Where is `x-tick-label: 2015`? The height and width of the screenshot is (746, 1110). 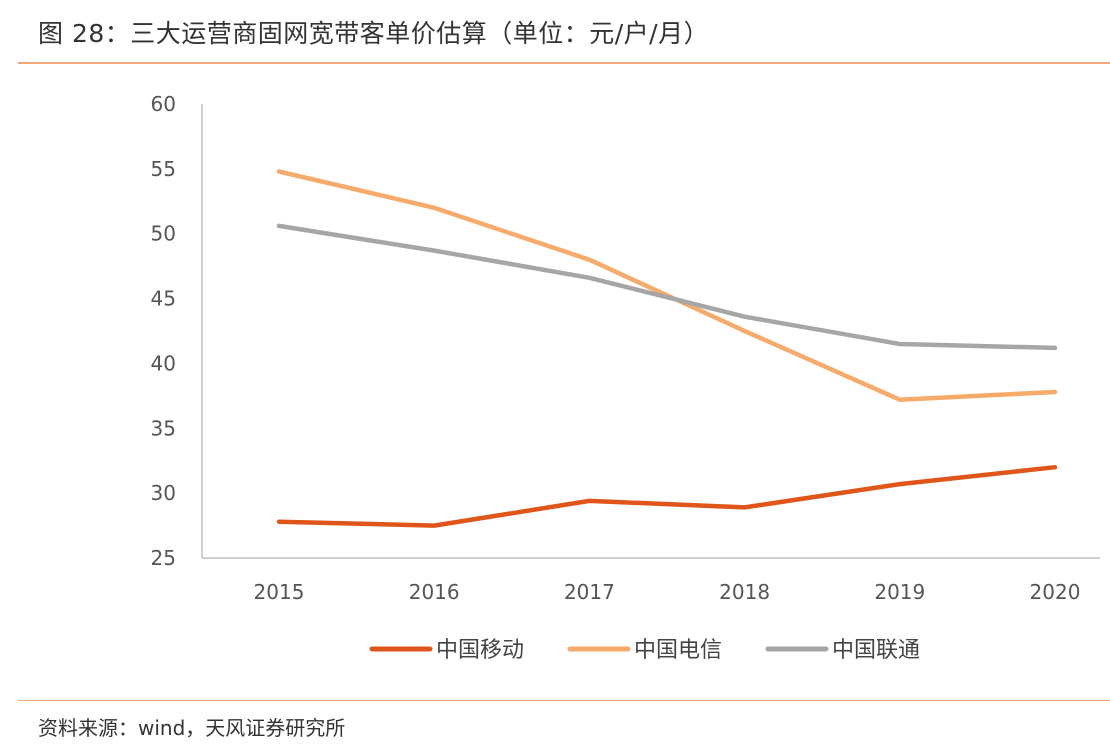
x-tick-label: 2015 is located at coordinates (279, 592).